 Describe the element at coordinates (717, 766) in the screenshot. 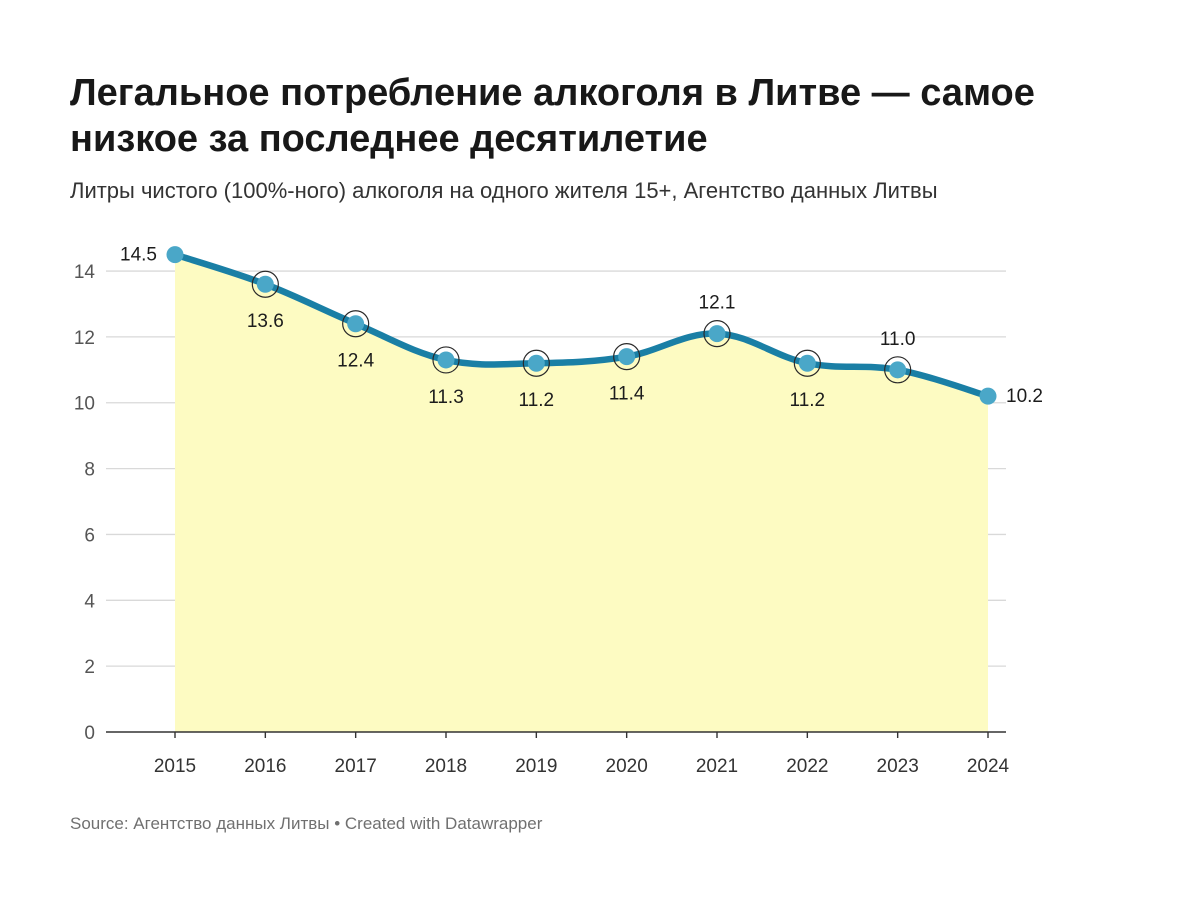

I see `x-tick-label: 2021` at that location.